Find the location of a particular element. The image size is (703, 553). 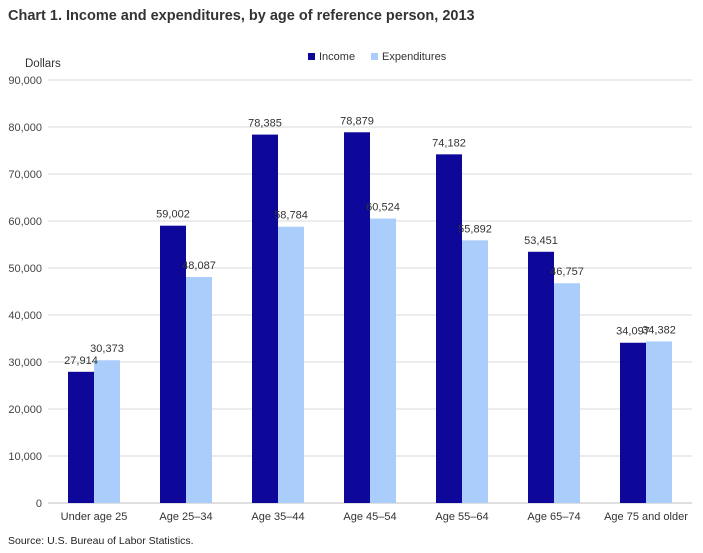

x-tick-label: Age 65–74 is located at coordinates (553, 517).